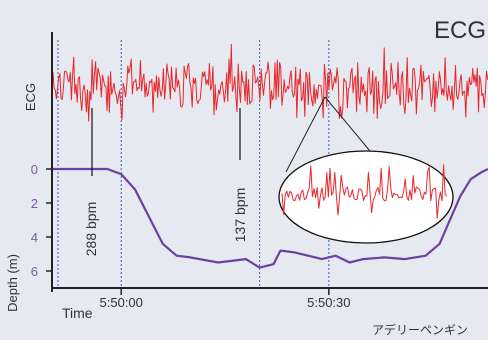  Describe the element at coordinates (328, 302) in the screenshot. I see `time-tick-label: 5:50:30` at that location.